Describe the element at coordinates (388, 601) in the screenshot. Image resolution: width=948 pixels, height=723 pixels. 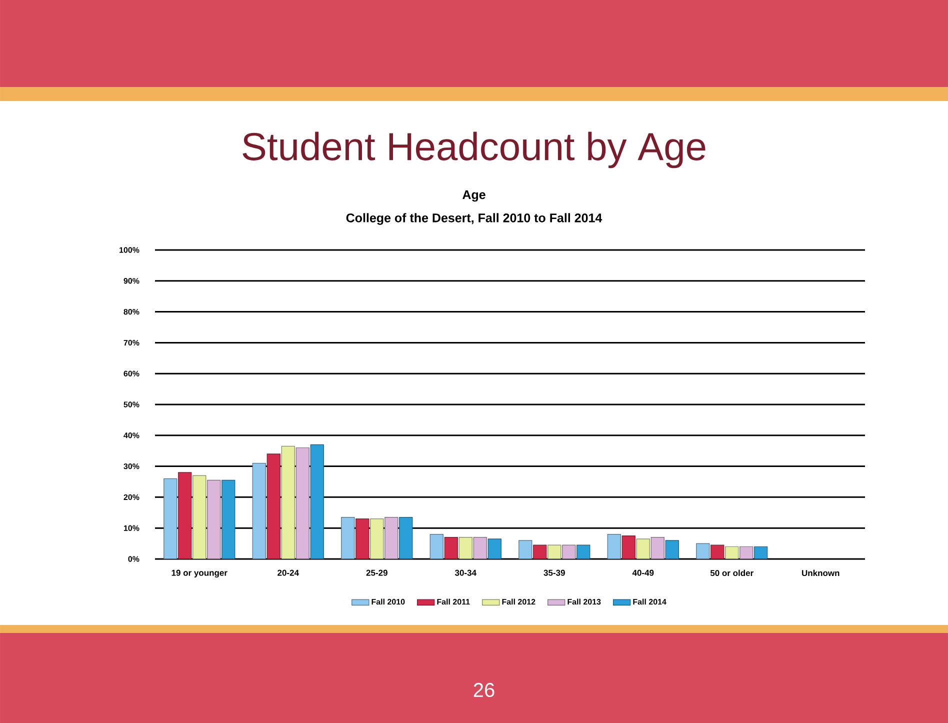
I see `legend-label: Fall 2010` at that location.